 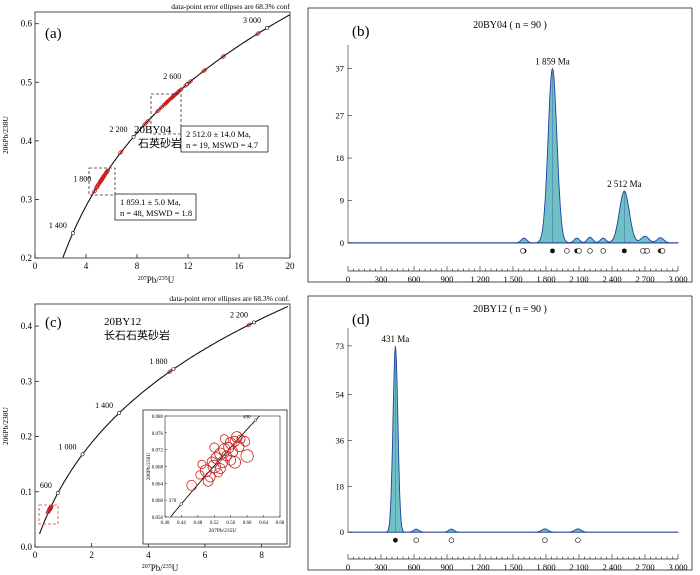 I want to click on x-tick-label: 1 500, so click(x=512, y=567).